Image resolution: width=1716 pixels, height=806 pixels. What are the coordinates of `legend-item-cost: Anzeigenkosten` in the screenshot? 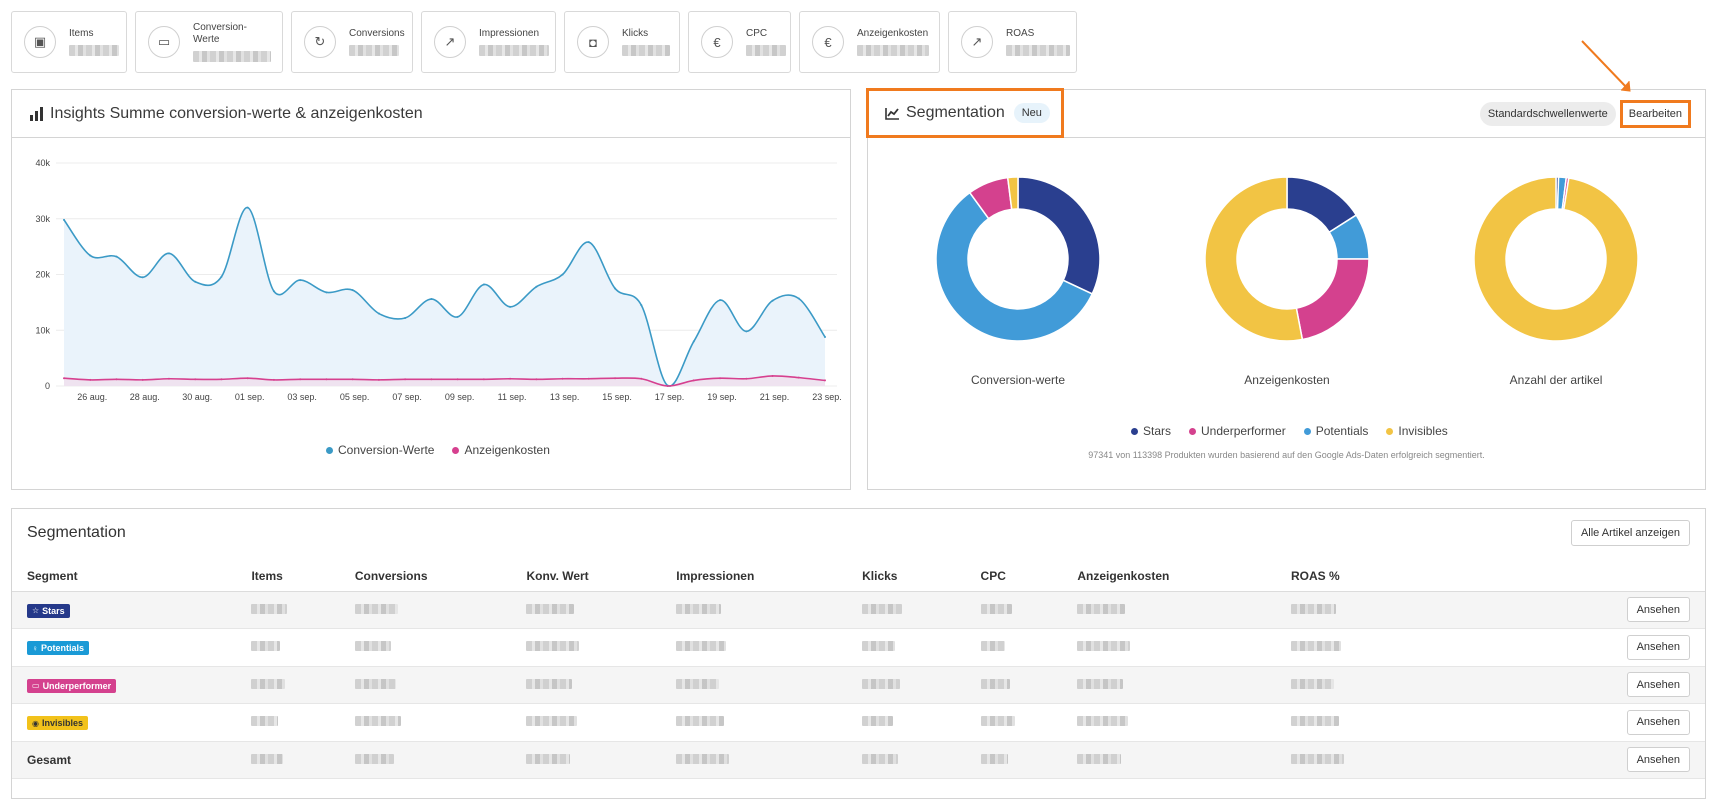 It's located at (501, 450).